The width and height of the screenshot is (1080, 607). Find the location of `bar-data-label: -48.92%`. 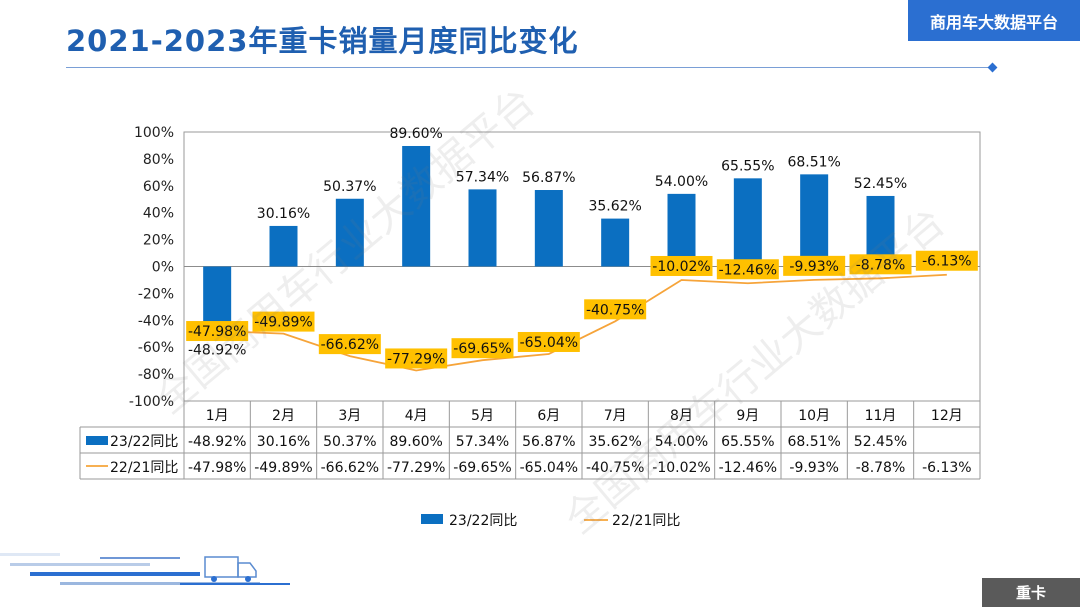

bar-data-label: -48.92% is located at coordinates (217, 350).